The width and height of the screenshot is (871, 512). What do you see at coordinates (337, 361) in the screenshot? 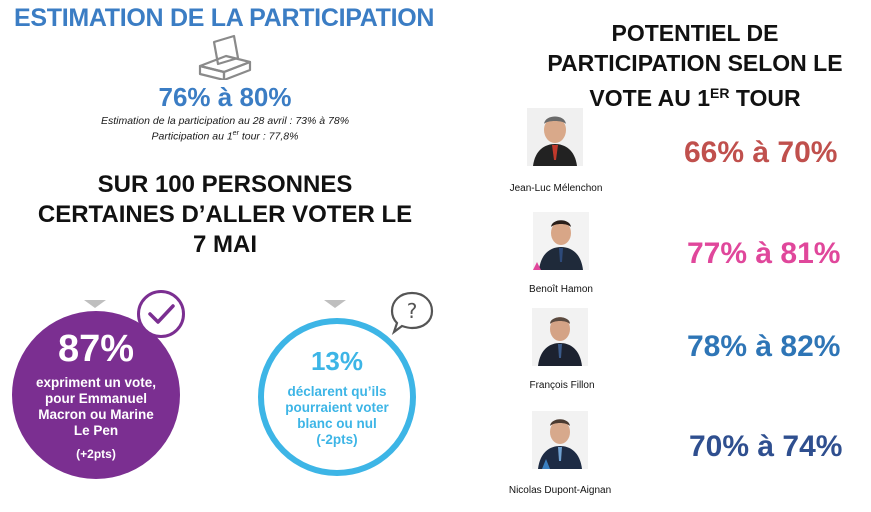
I see `blank-stat-pct: 13%` at bounding box center [337, 361].